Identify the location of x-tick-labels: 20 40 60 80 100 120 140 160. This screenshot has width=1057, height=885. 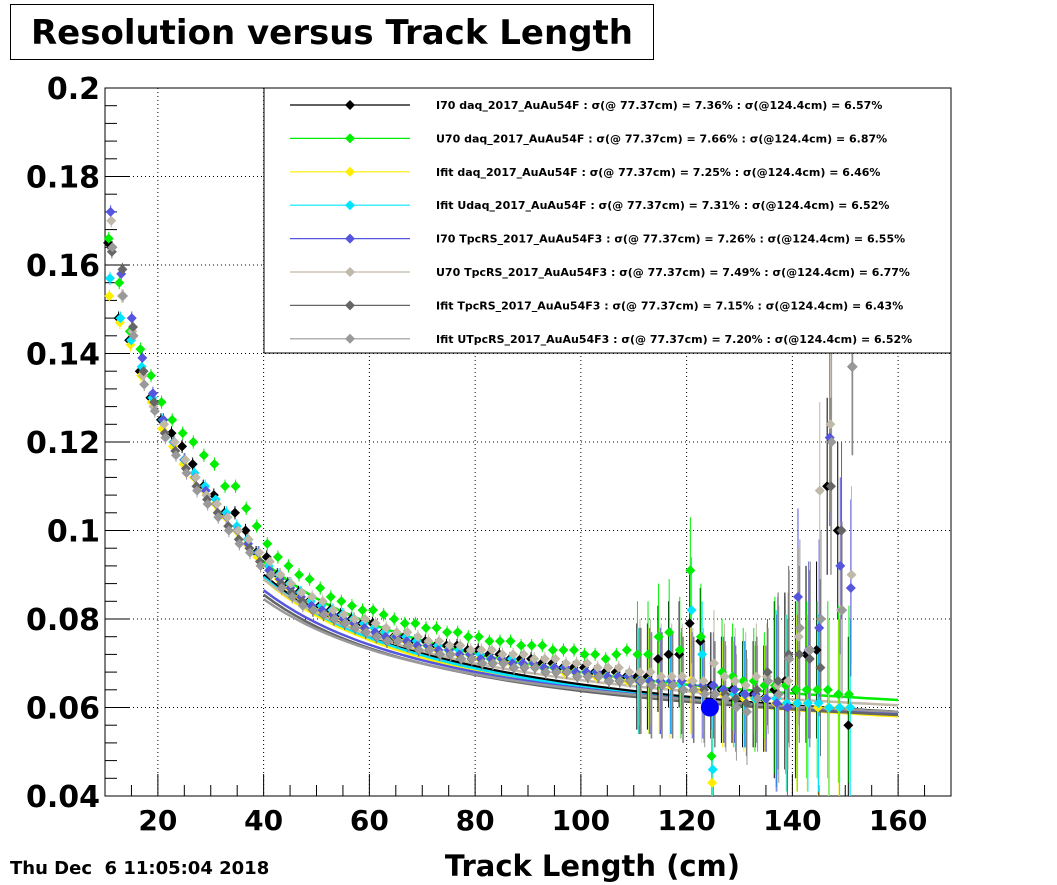
(532, 820).